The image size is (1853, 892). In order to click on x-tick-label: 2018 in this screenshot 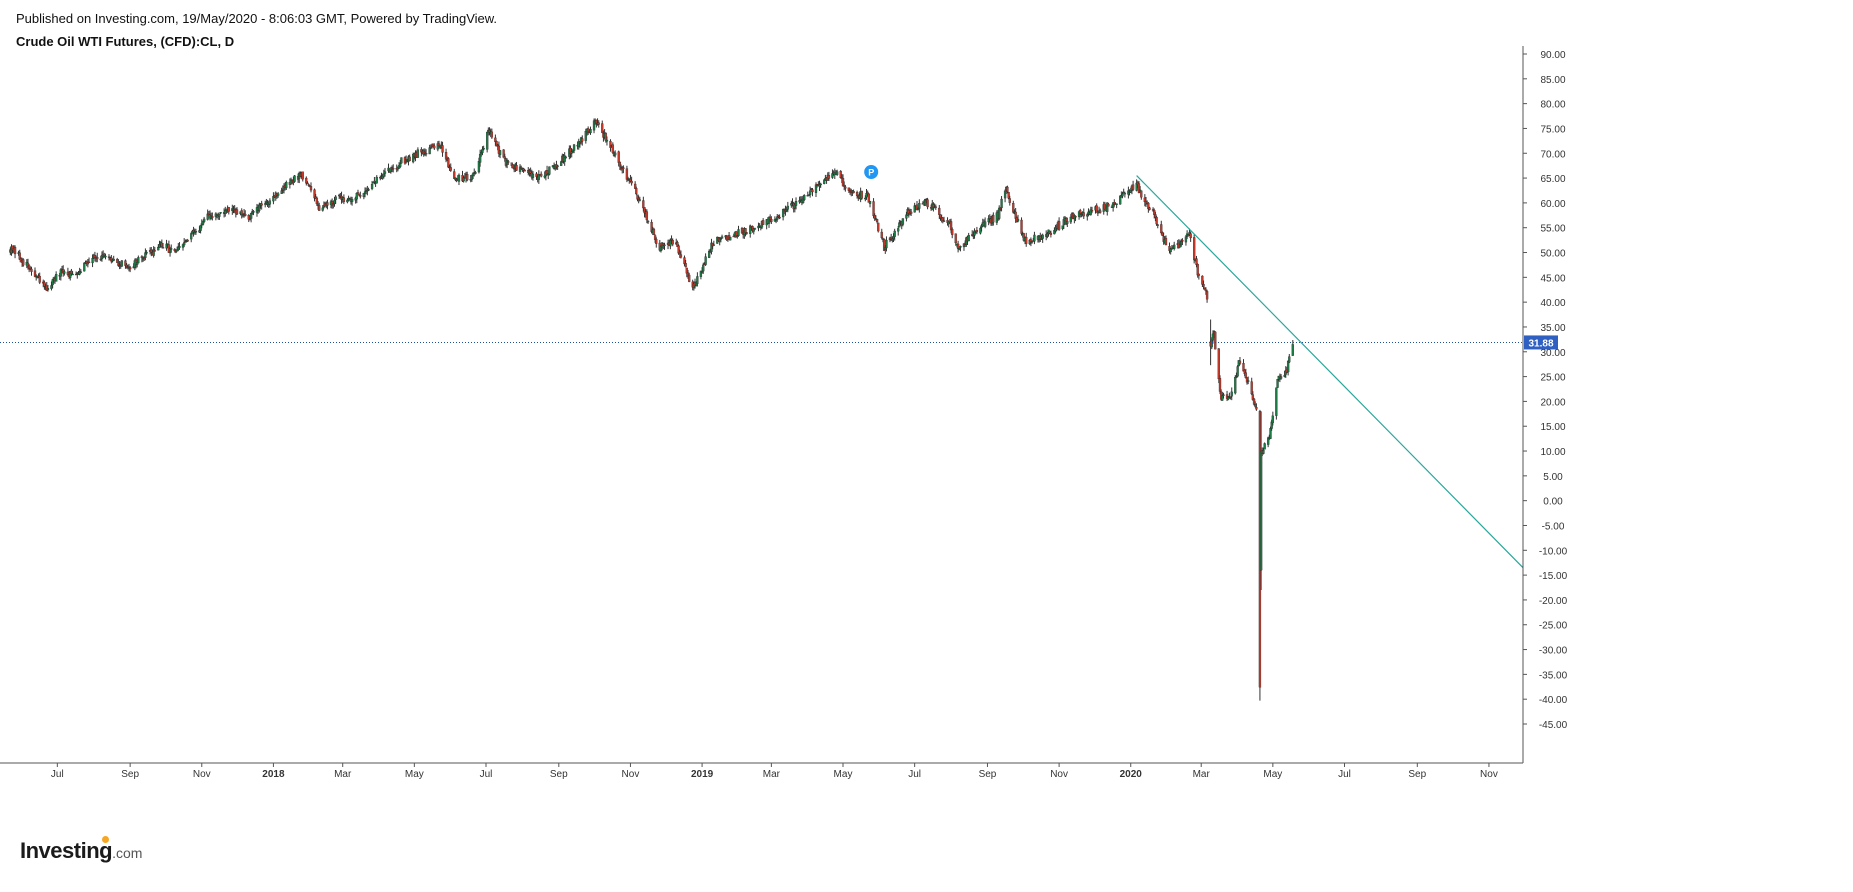, I will do `click(273, 774)`.